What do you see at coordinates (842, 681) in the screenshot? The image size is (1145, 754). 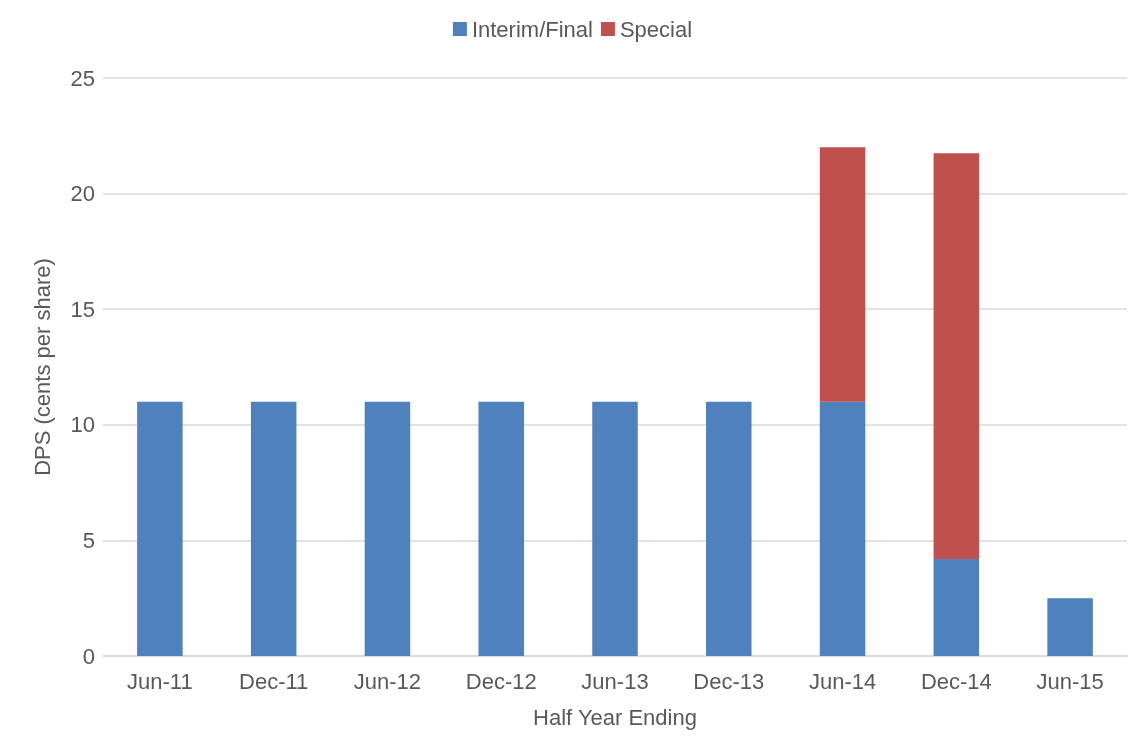 I see `x-tick-label: Jun-14` at bounding box center [842, 681].